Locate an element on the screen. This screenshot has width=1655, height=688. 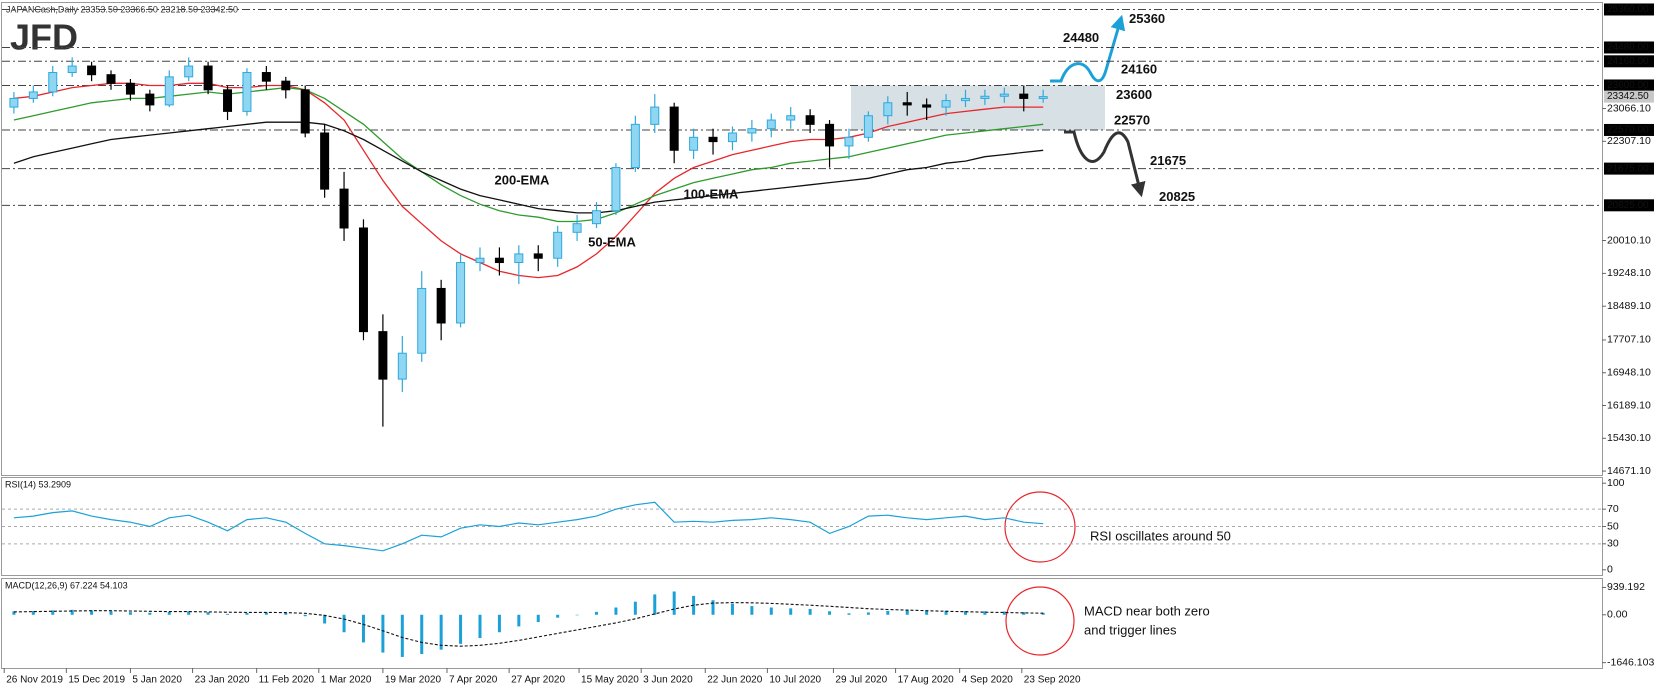
x-tick-label: 22 Jun 2020 is located at coordinates (734, 680).